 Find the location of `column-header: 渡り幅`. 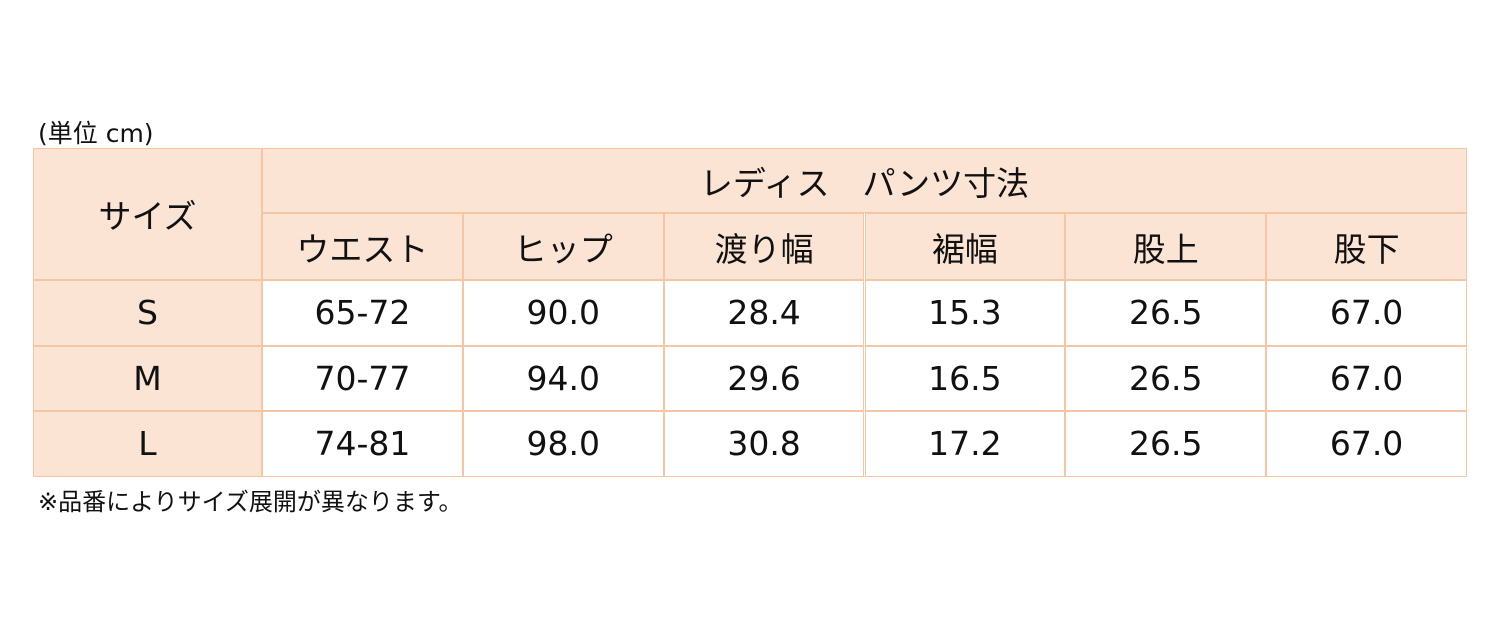

column-header: 渡り幅 is located at coordinates (764, 246).